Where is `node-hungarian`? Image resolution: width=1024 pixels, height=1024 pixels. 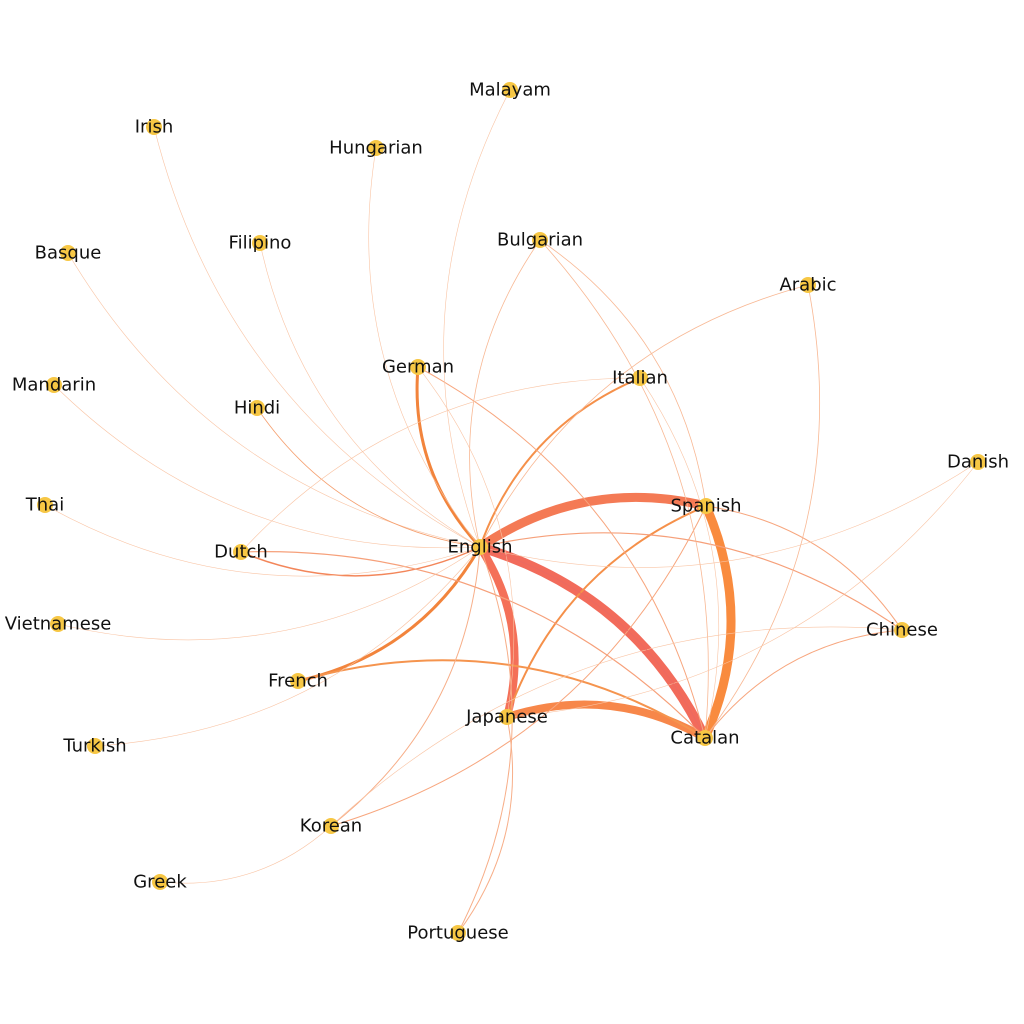
node-hungarian is located at coordinates (376, 148).